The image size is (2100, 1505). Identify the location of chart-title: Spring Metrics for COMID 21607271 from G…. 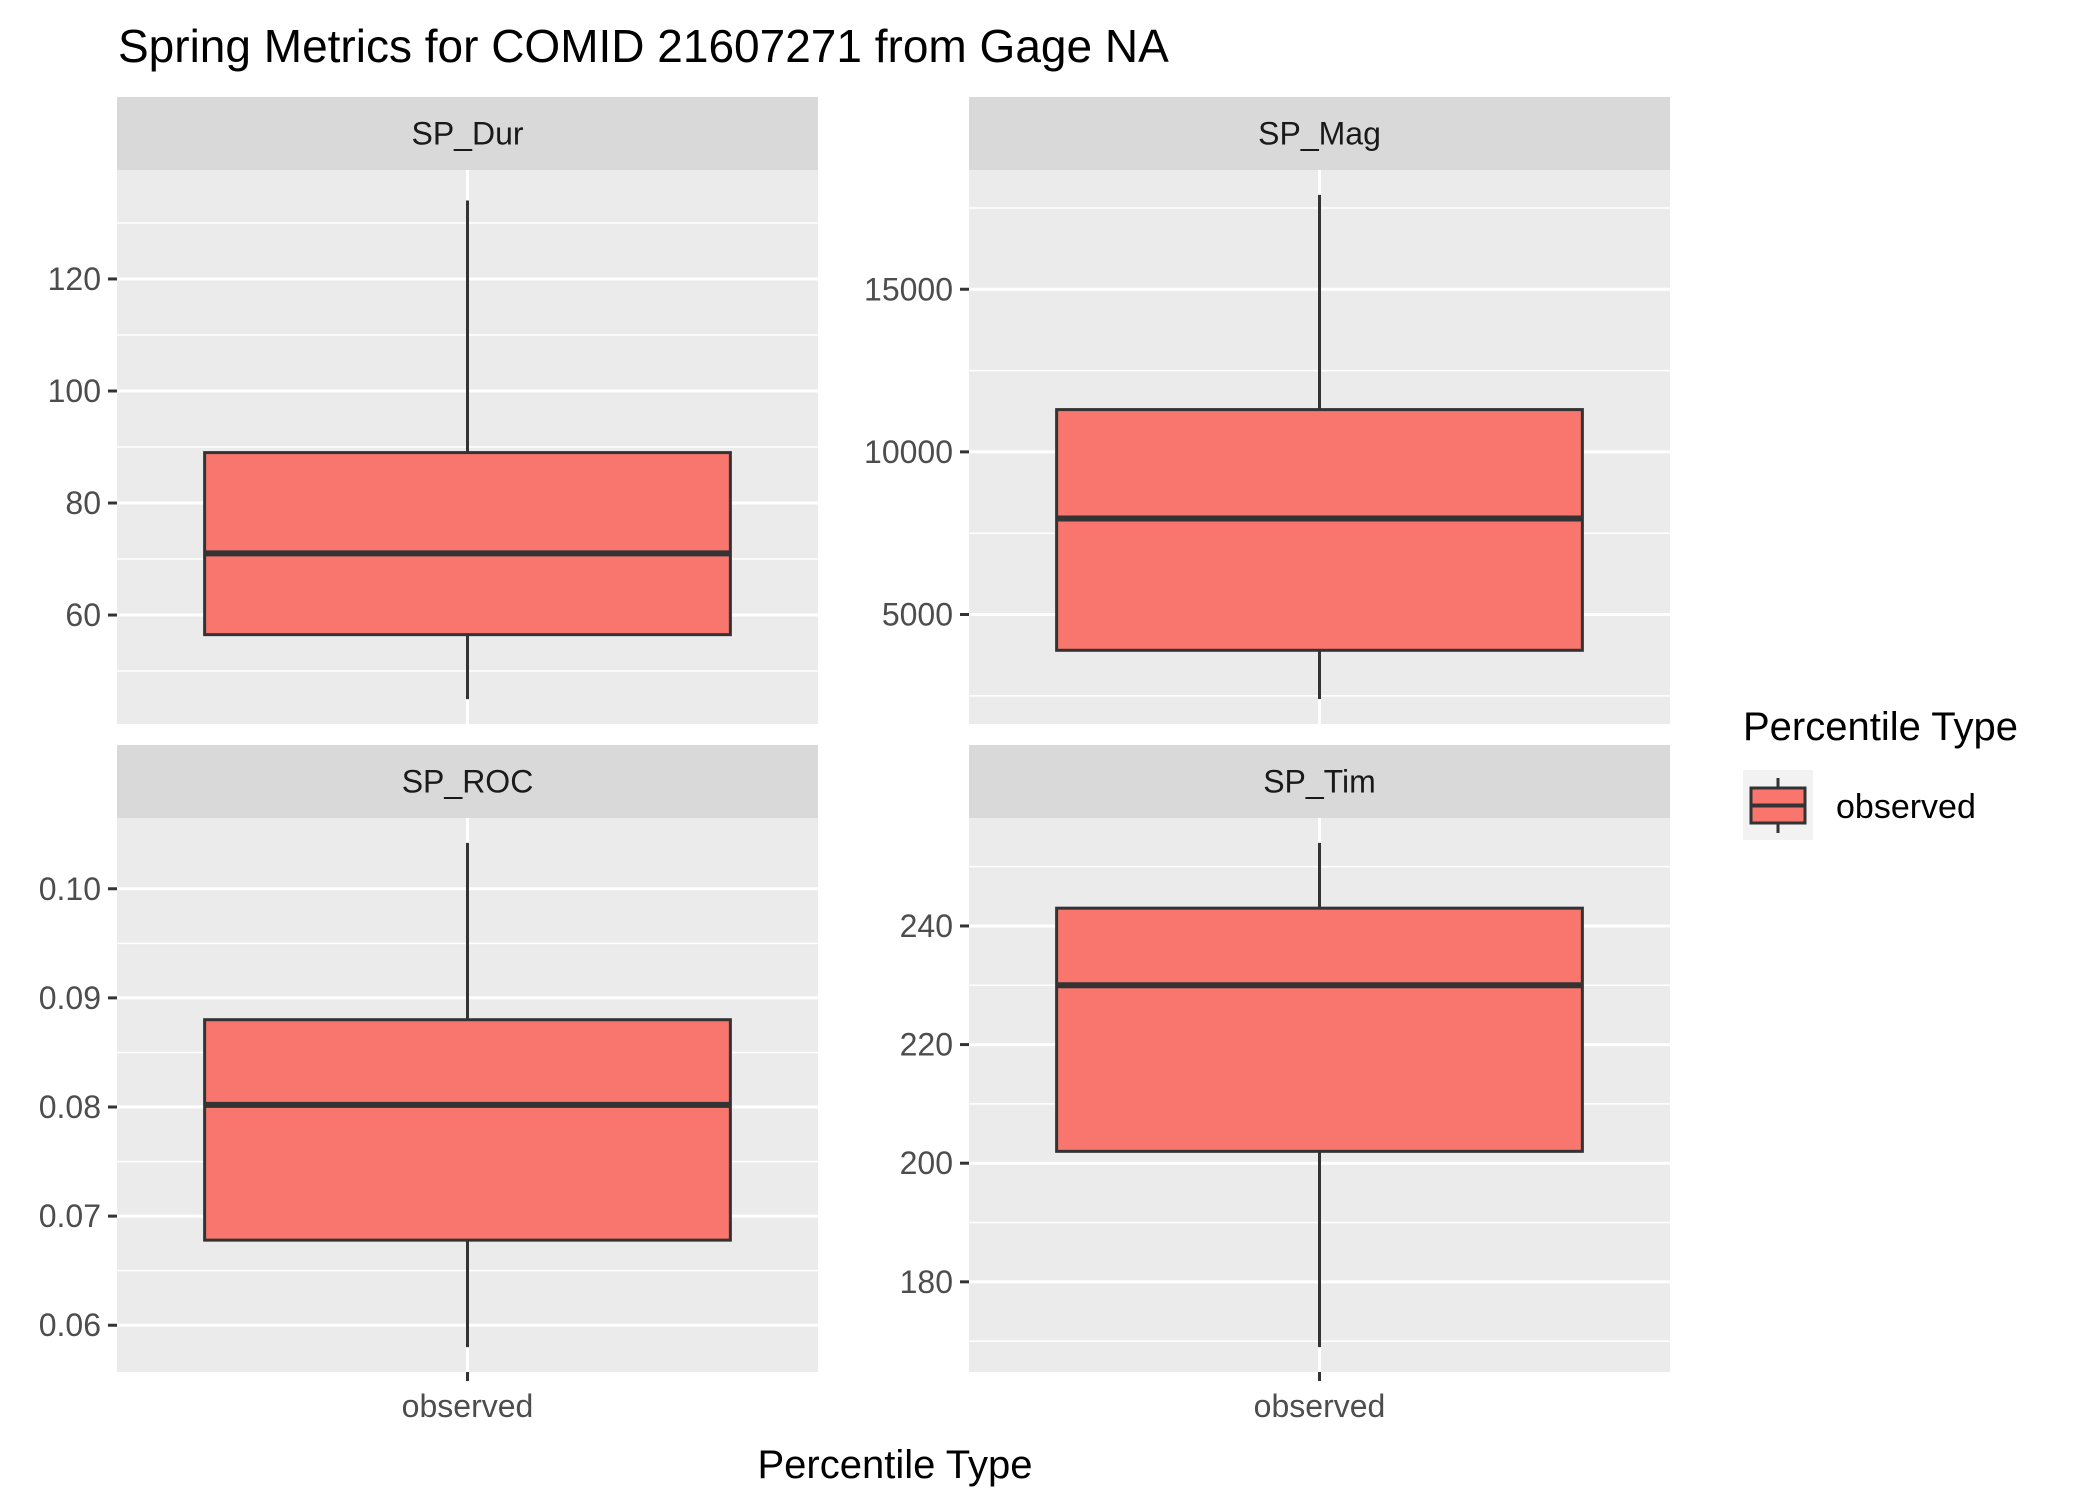
(643, 46).